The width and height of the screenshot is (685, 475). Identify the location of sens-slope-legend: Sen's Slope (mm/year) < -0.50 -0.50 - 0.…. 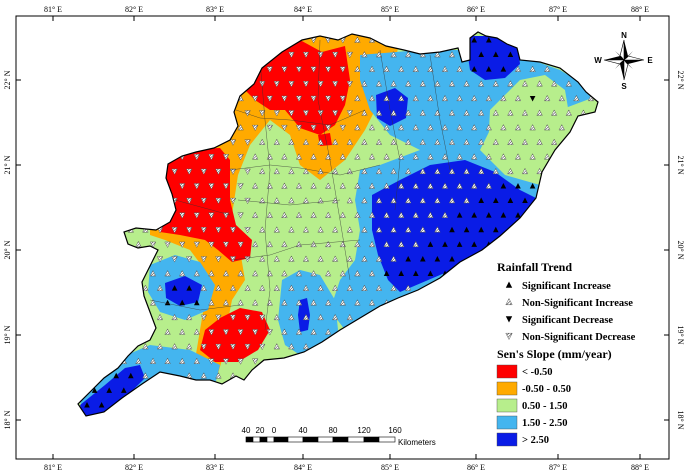
(554, 397).